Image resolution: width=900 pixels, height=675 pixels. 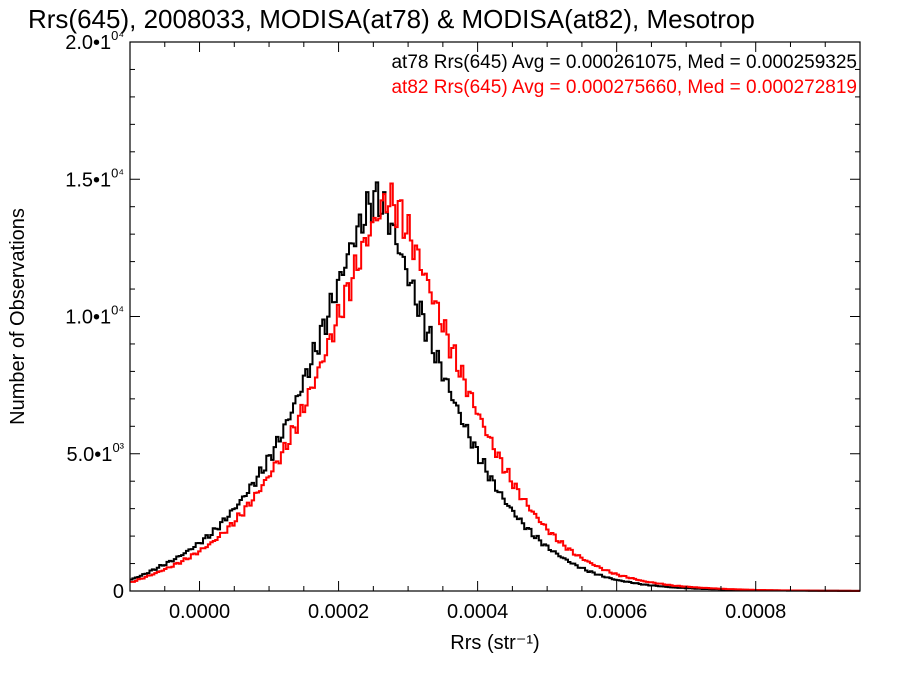 What do you see at coordinates (94, 178) in the screenshot?
I see `y-tick-label: 1.5•10⁴` at bounding box center [94, 178].